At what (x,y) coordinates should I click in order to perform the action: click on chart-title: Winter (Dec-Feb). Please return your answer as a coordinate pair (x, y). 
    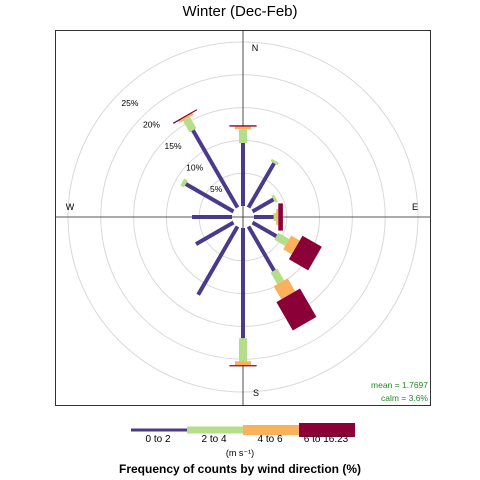
    Looking at the image, I should click on (240, 11).